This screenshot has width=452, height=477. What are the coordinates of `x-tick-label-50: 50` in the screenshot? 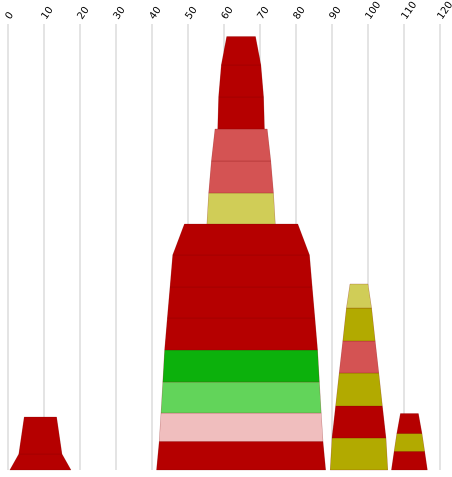 It's located at (191, 13).